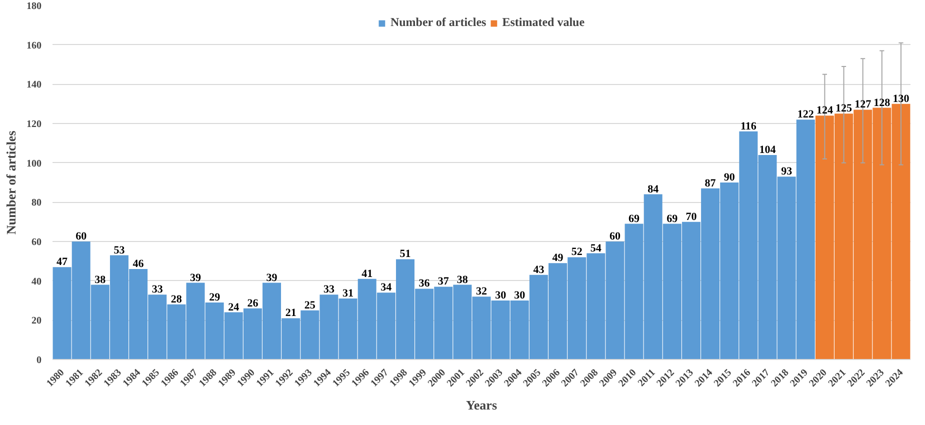 Image resolution: width=925 pixels, height=425 pixels. I want to click on y-tick-label: 100, so click(34, 164).